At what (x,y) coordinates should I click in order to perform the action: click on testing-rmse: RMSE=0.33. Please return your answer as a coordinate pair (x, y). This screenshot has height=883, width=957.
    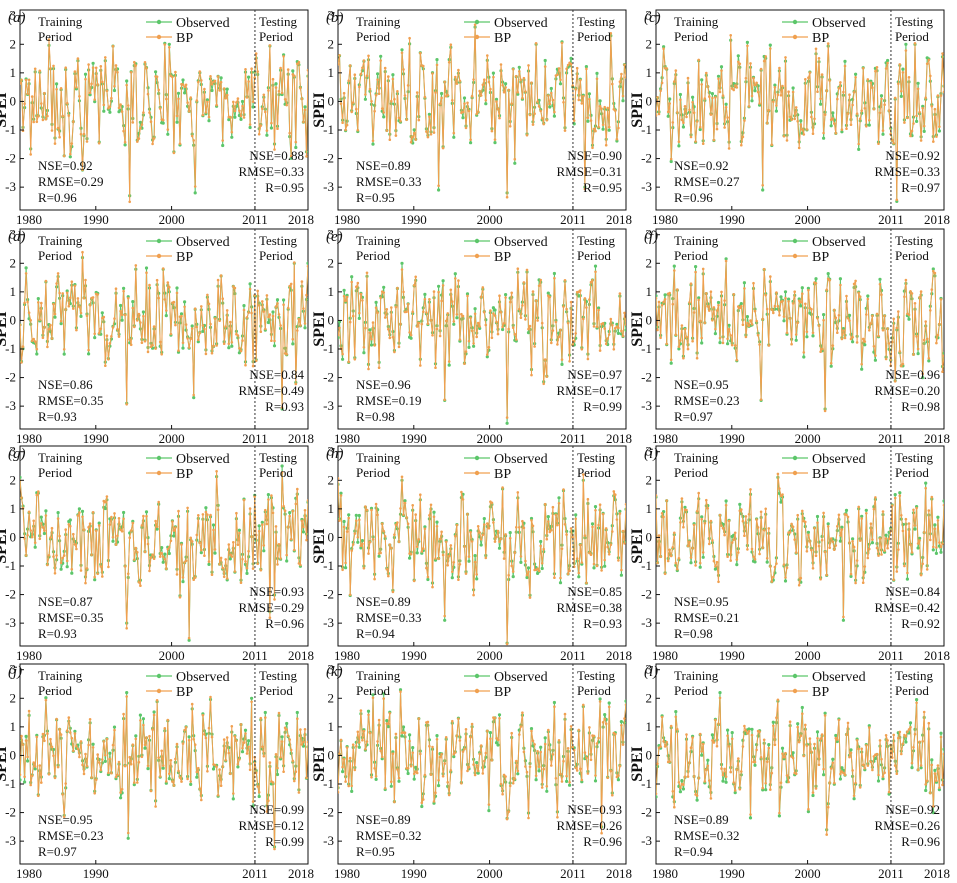
    Looking at the image, I should click on (907, 171).